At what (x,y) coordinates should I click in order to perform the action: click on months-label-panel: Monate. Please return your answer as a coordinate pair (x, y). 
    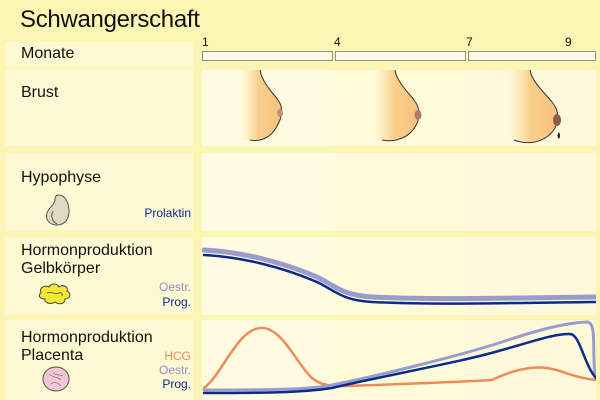
    Looking at the image, I should click on (99, 54).